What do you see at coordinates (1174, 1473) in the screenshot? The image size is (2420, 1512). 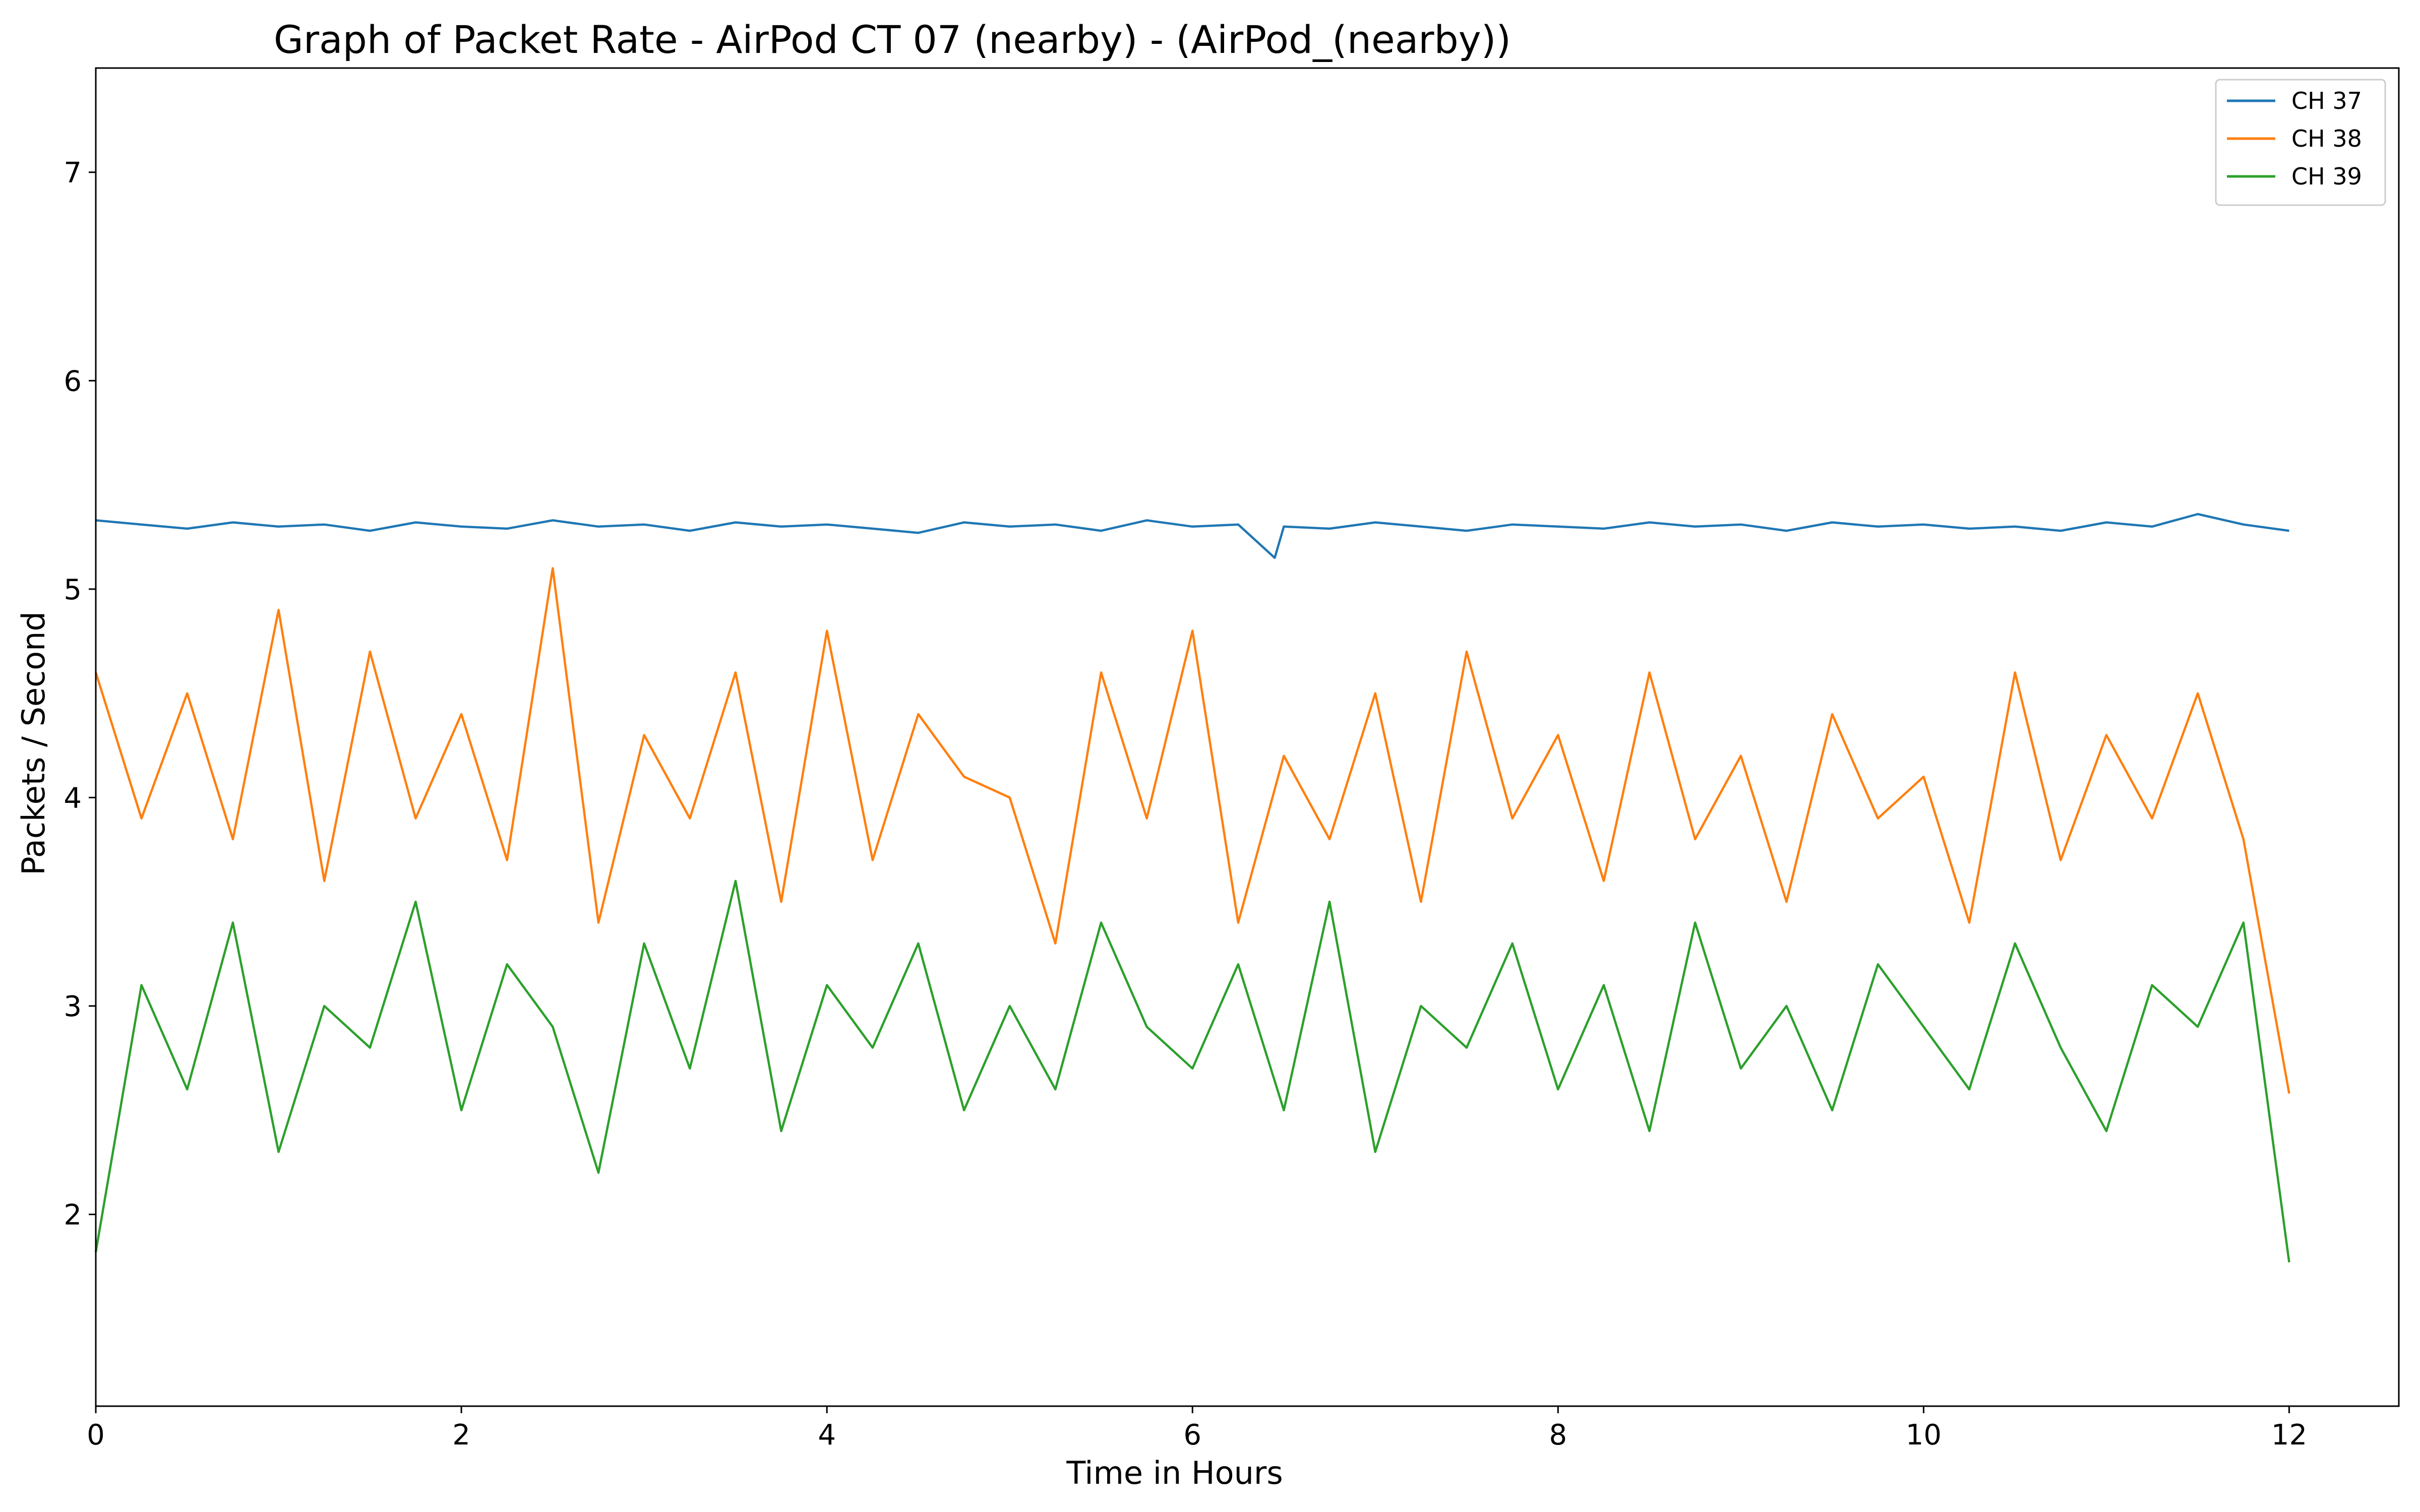 I see `x-axis-label: Time in Hours` at bounding box center [1174, 1473].